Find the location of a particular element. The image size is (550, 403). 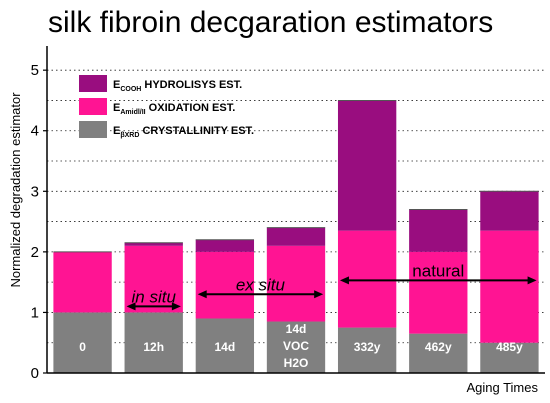

category-label: 0 is located at coordinates (82, 347).